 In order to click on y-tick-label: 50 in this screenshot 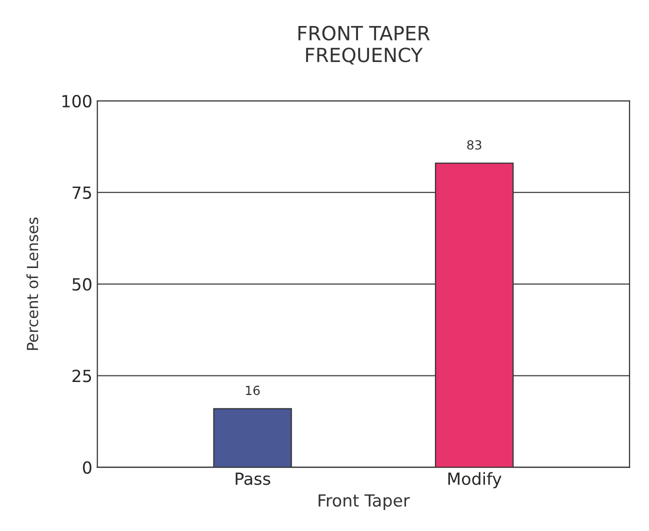, I will do `click(82, 284)`.